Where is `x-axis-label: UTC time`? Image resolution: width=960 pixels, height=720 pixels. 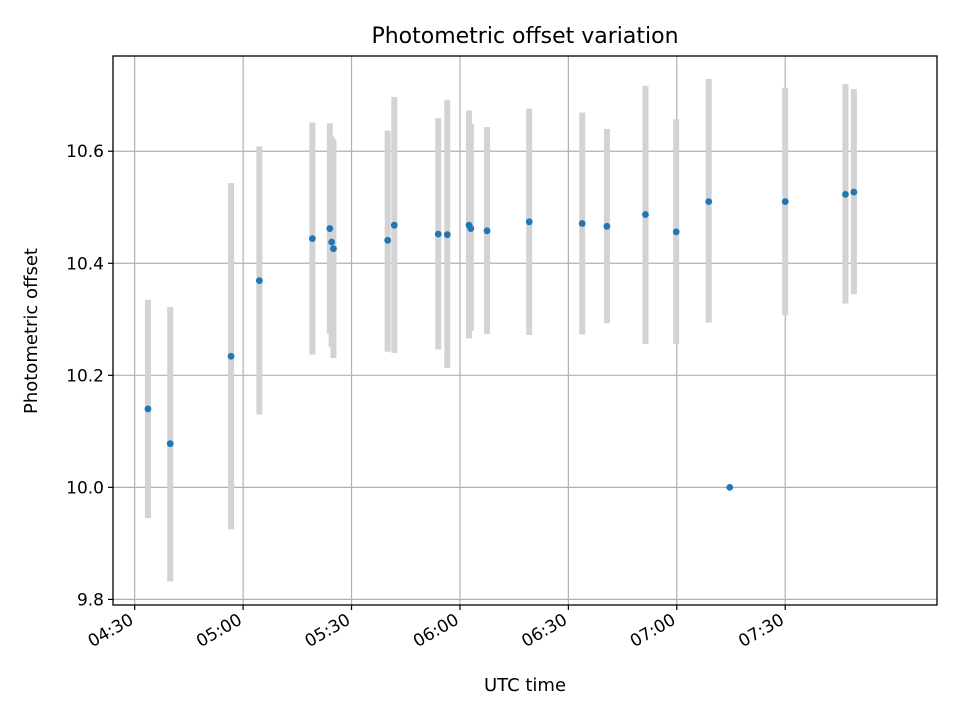 x-axis-label: UTC time is located at coordinates (525, 685).